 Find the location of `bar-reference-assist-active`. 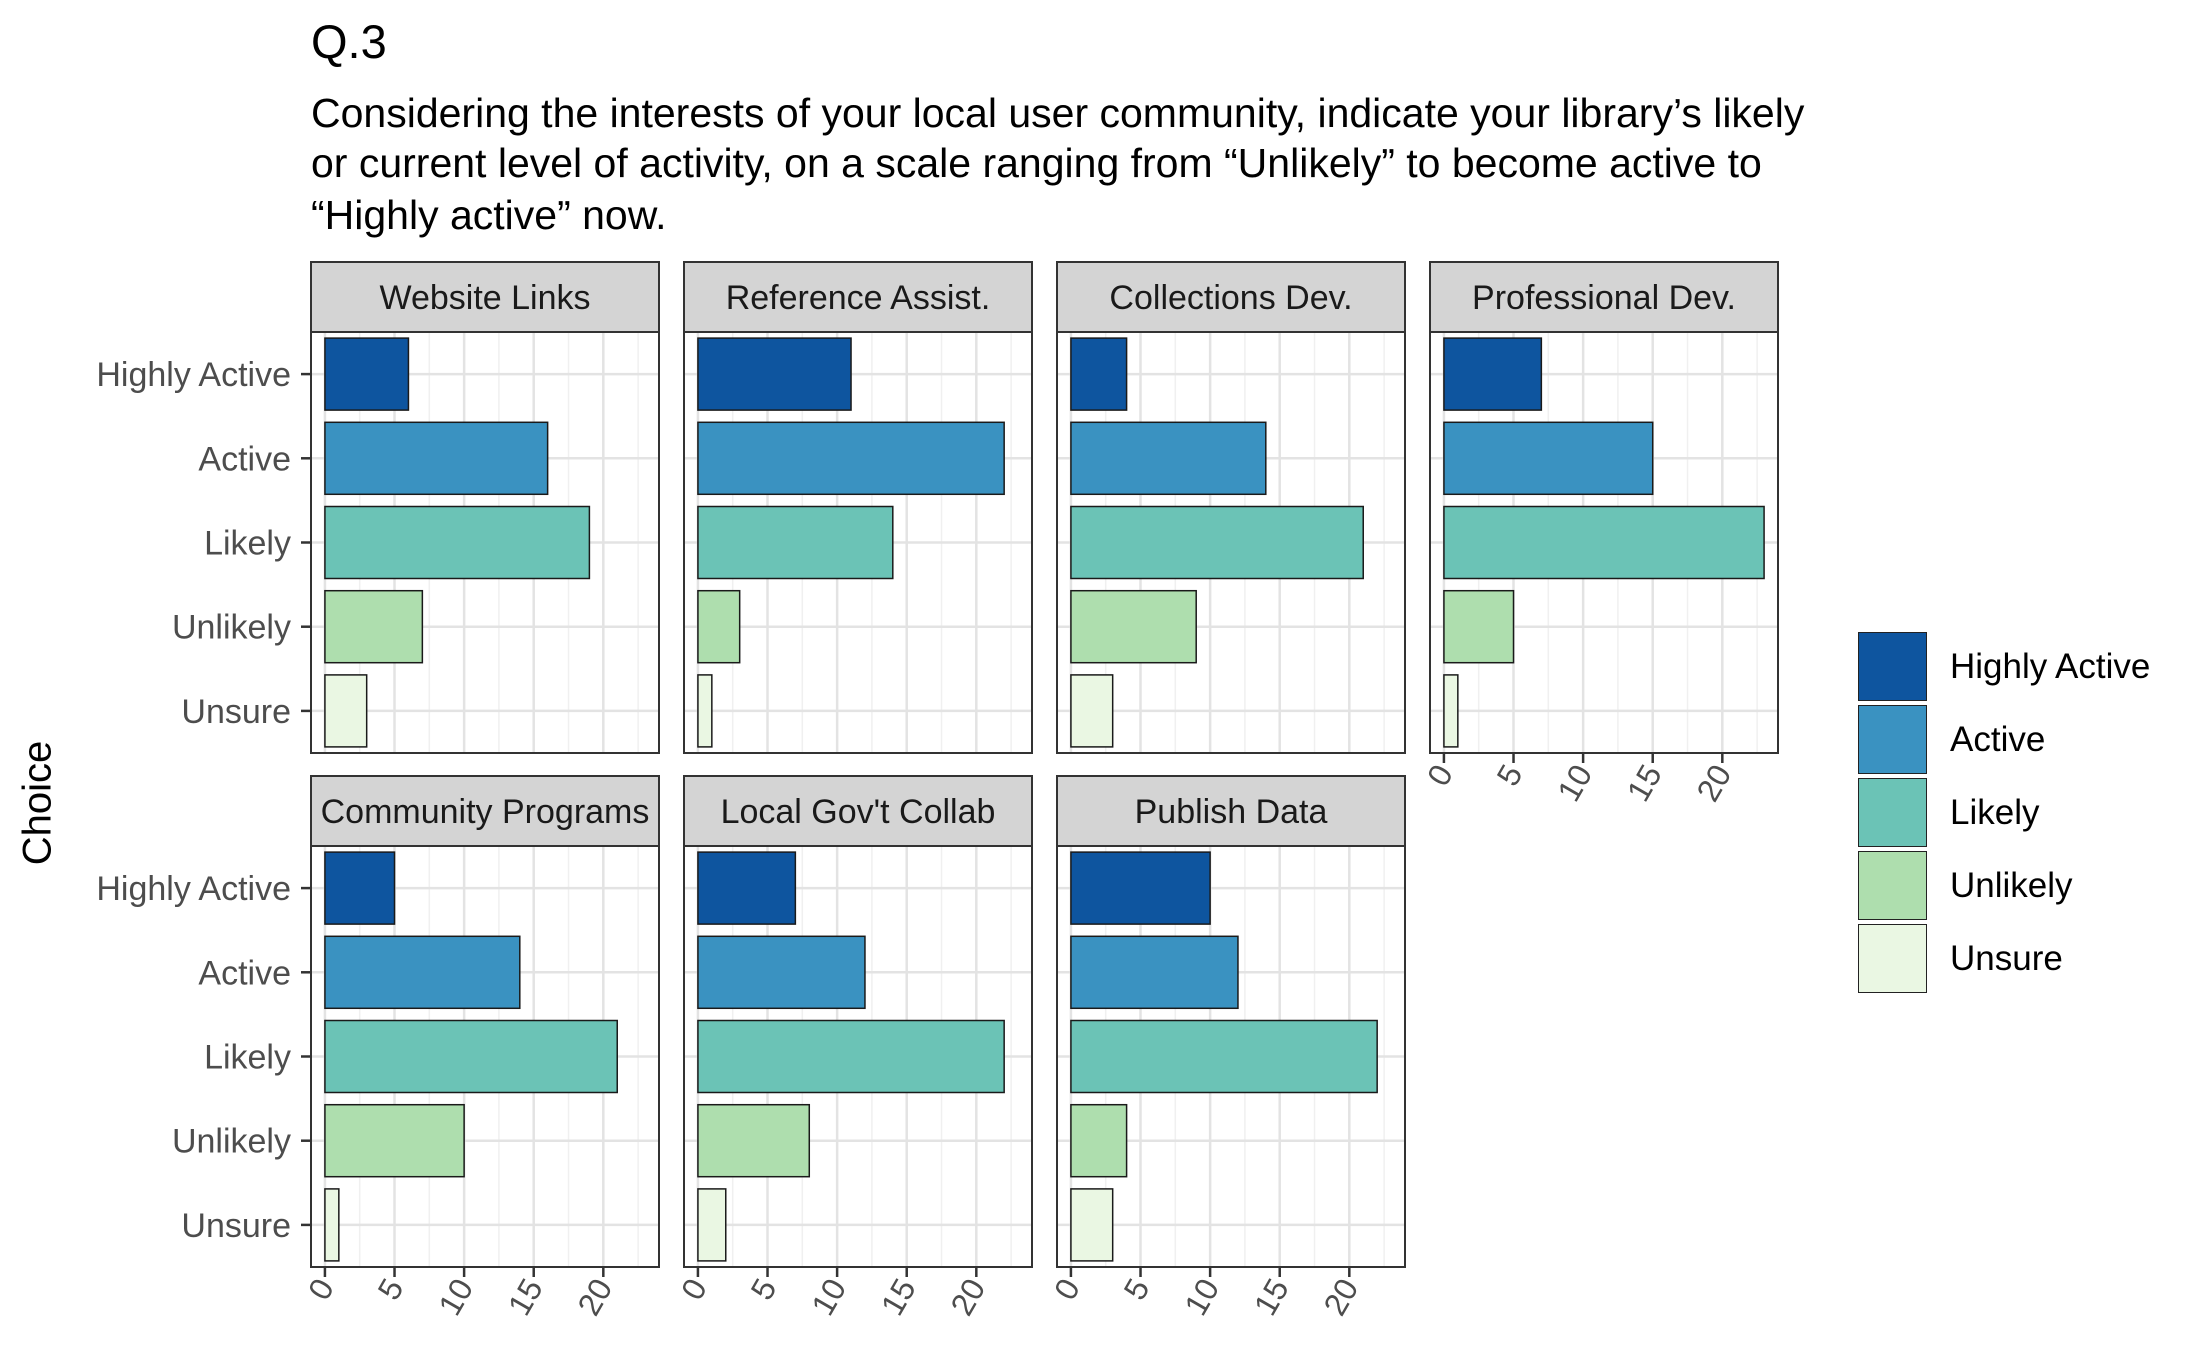

bar-reference-assist-active is located at coordinates (851, 458).